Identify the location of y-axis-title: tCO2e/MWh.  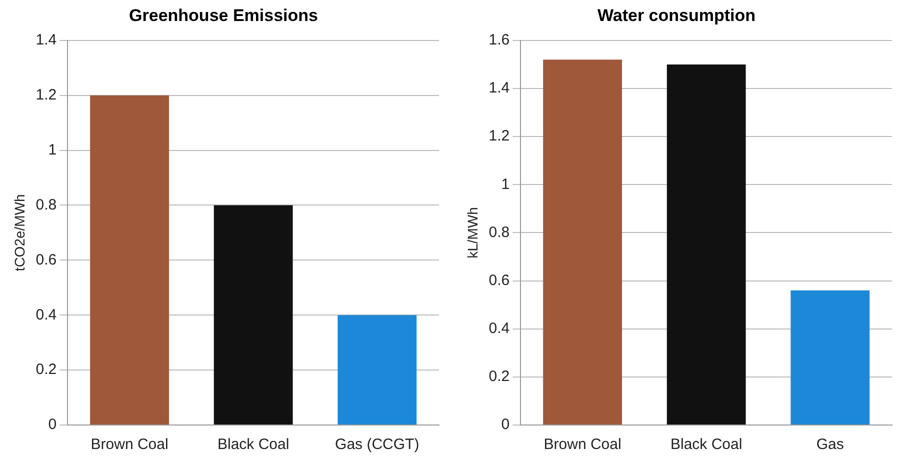
(19, 233).